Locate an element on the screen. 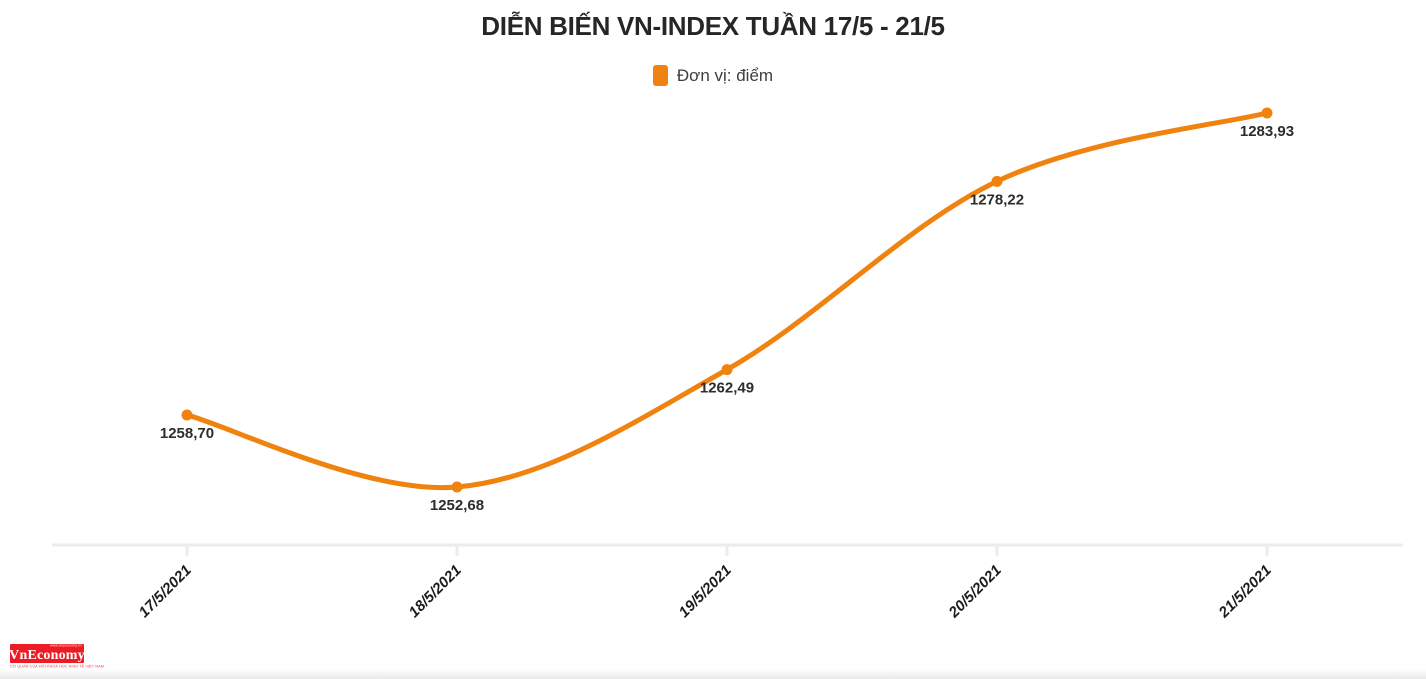 This screenshot has width=1426, height=679. chart-legend: Đơn vị: điểm is located at coordinates (713, 75).